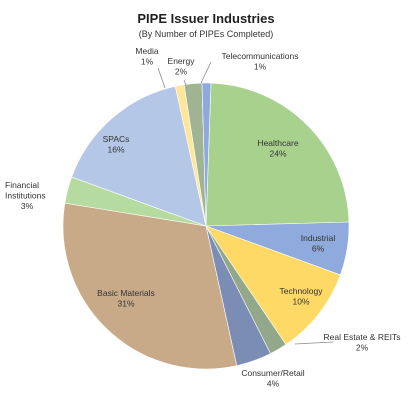 This screenshot has height=408, width=413. What do you see at coordinates (318, 243) in the screenshot?
I see `slice-label-industrial: Industrial 6%` at bounding box center [318, 243].